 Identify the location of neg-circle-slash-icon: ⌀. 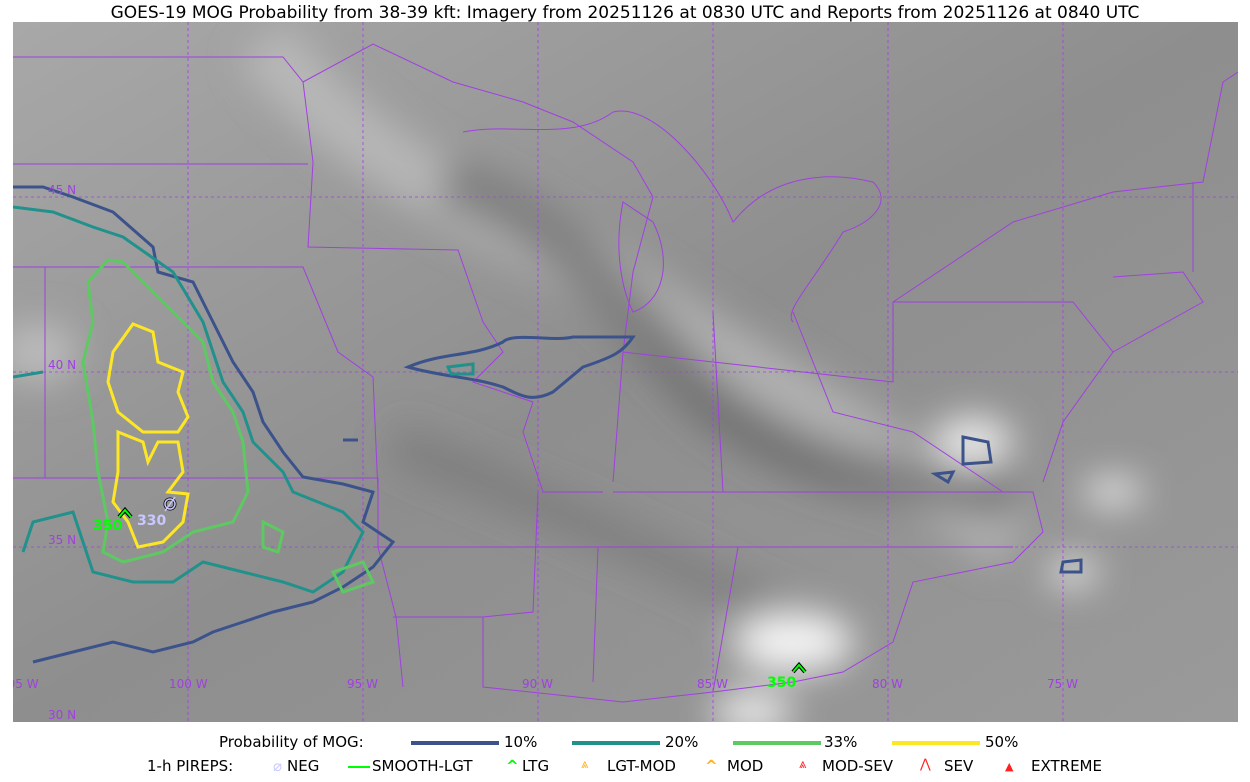
(278, 766).